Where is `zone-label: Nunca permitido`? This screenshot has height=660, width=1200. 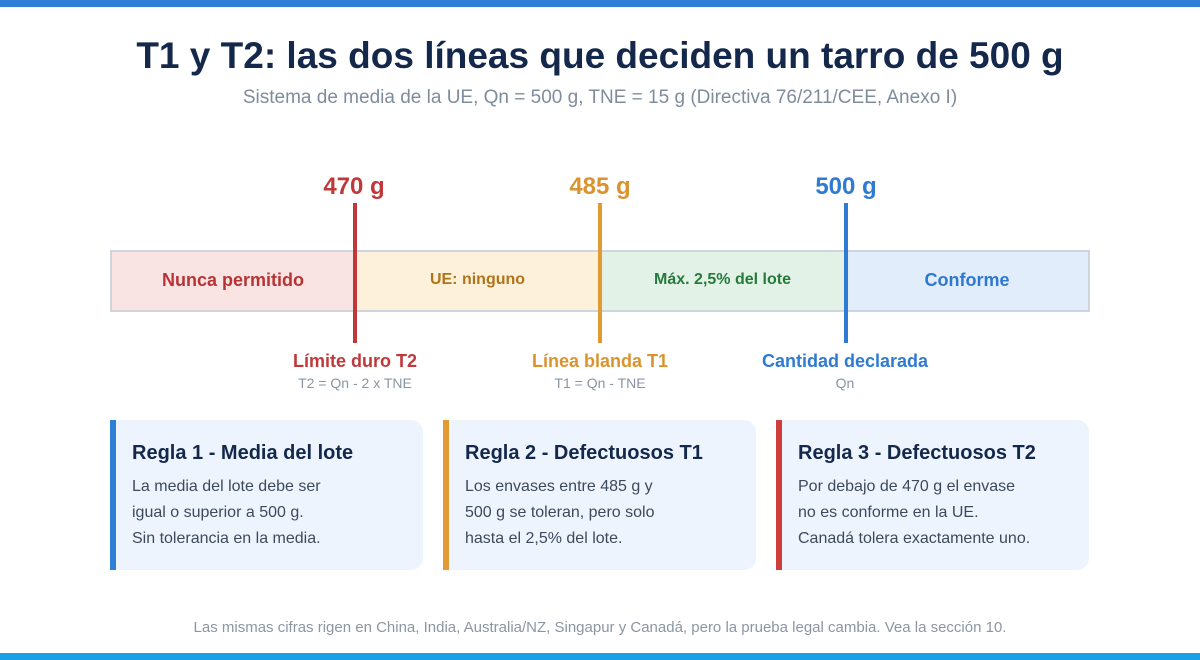 zone-label: Nunca permitido is located at coordinates (232, 279).